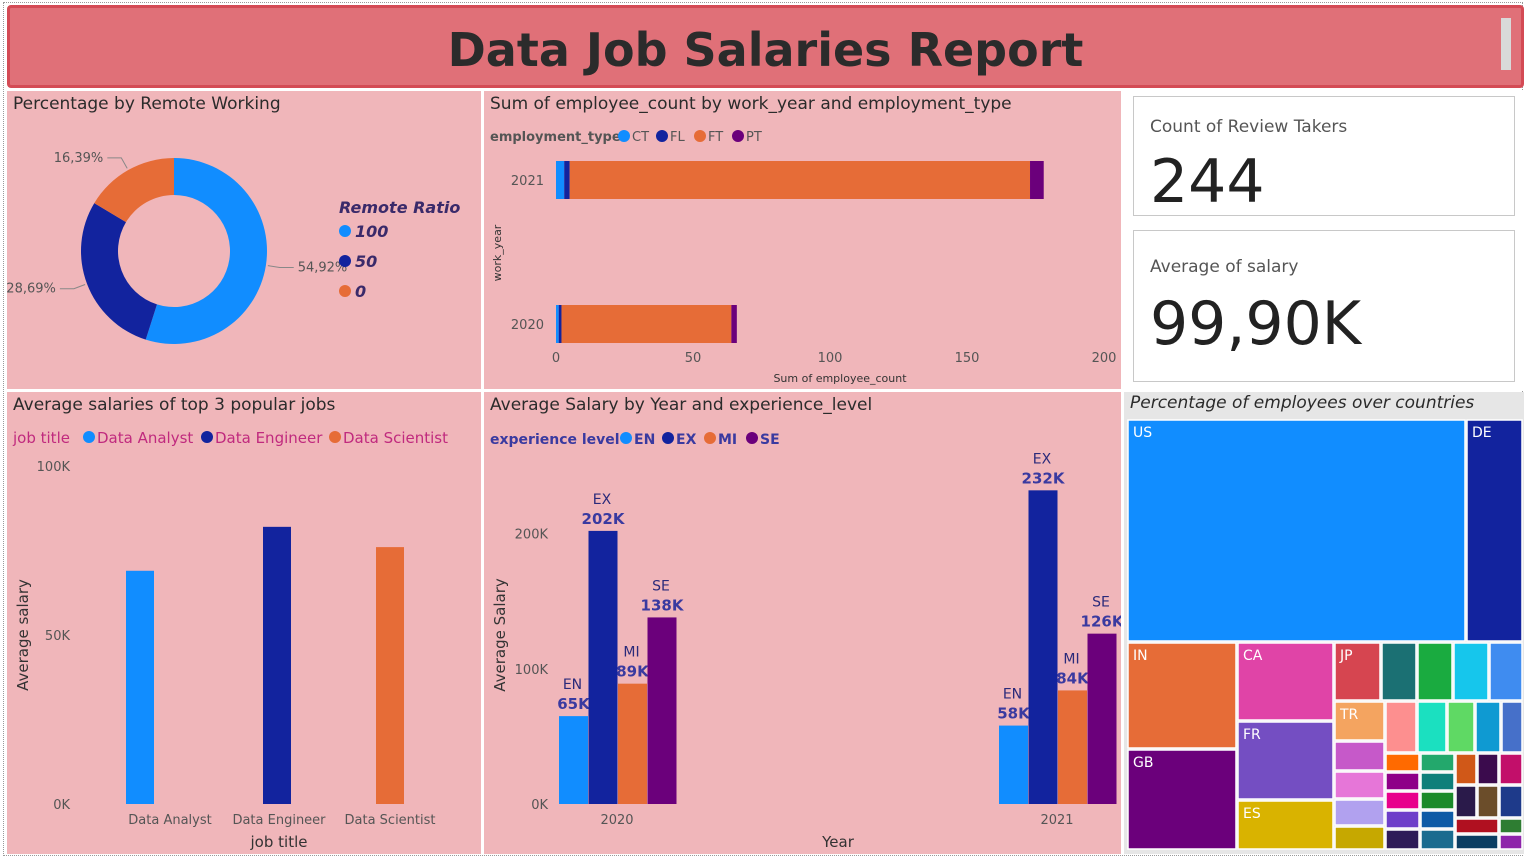 This screenshot has width=1525, height=858. I want to click on treemap-cell-ES, so click(1285, 825).